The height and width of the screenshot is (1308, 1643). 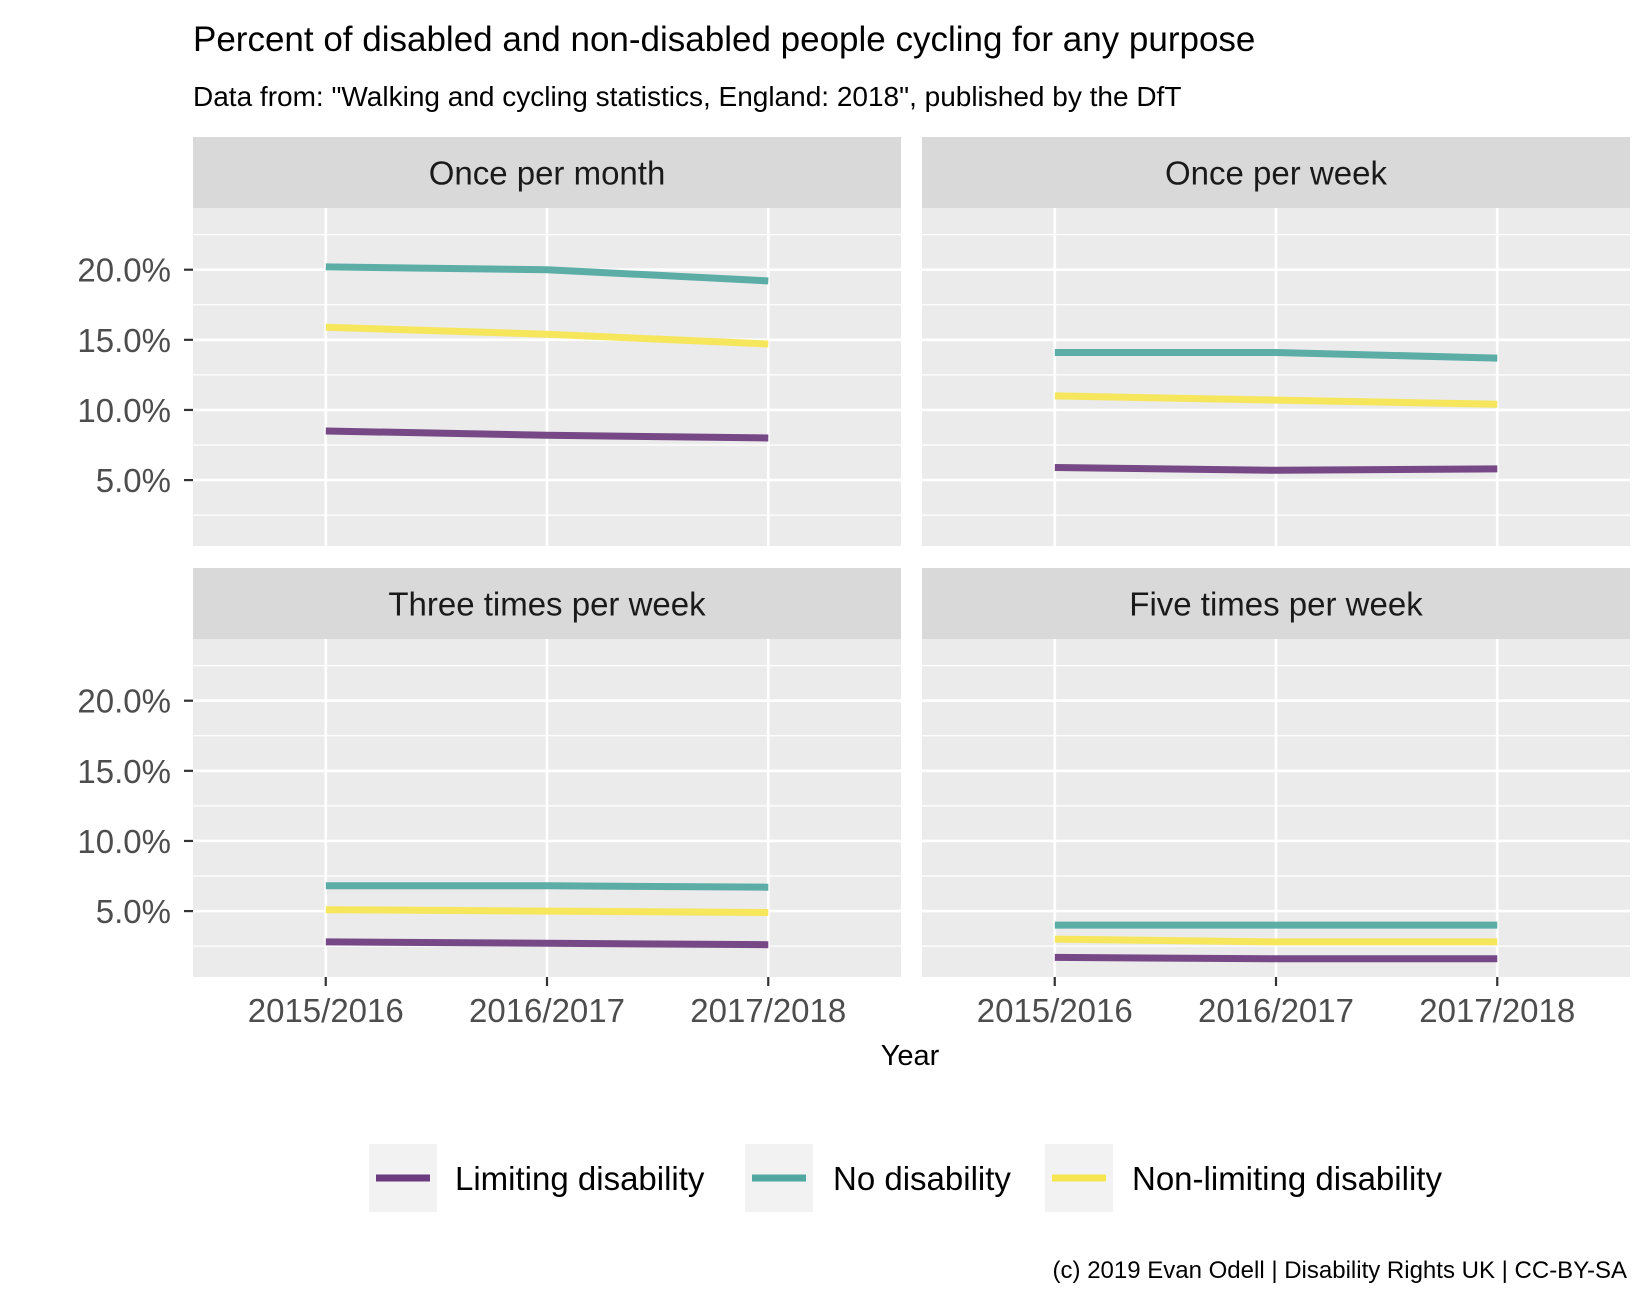 I want to click on panel-once-per-week: Once per week, so click(x=1276, y=341).